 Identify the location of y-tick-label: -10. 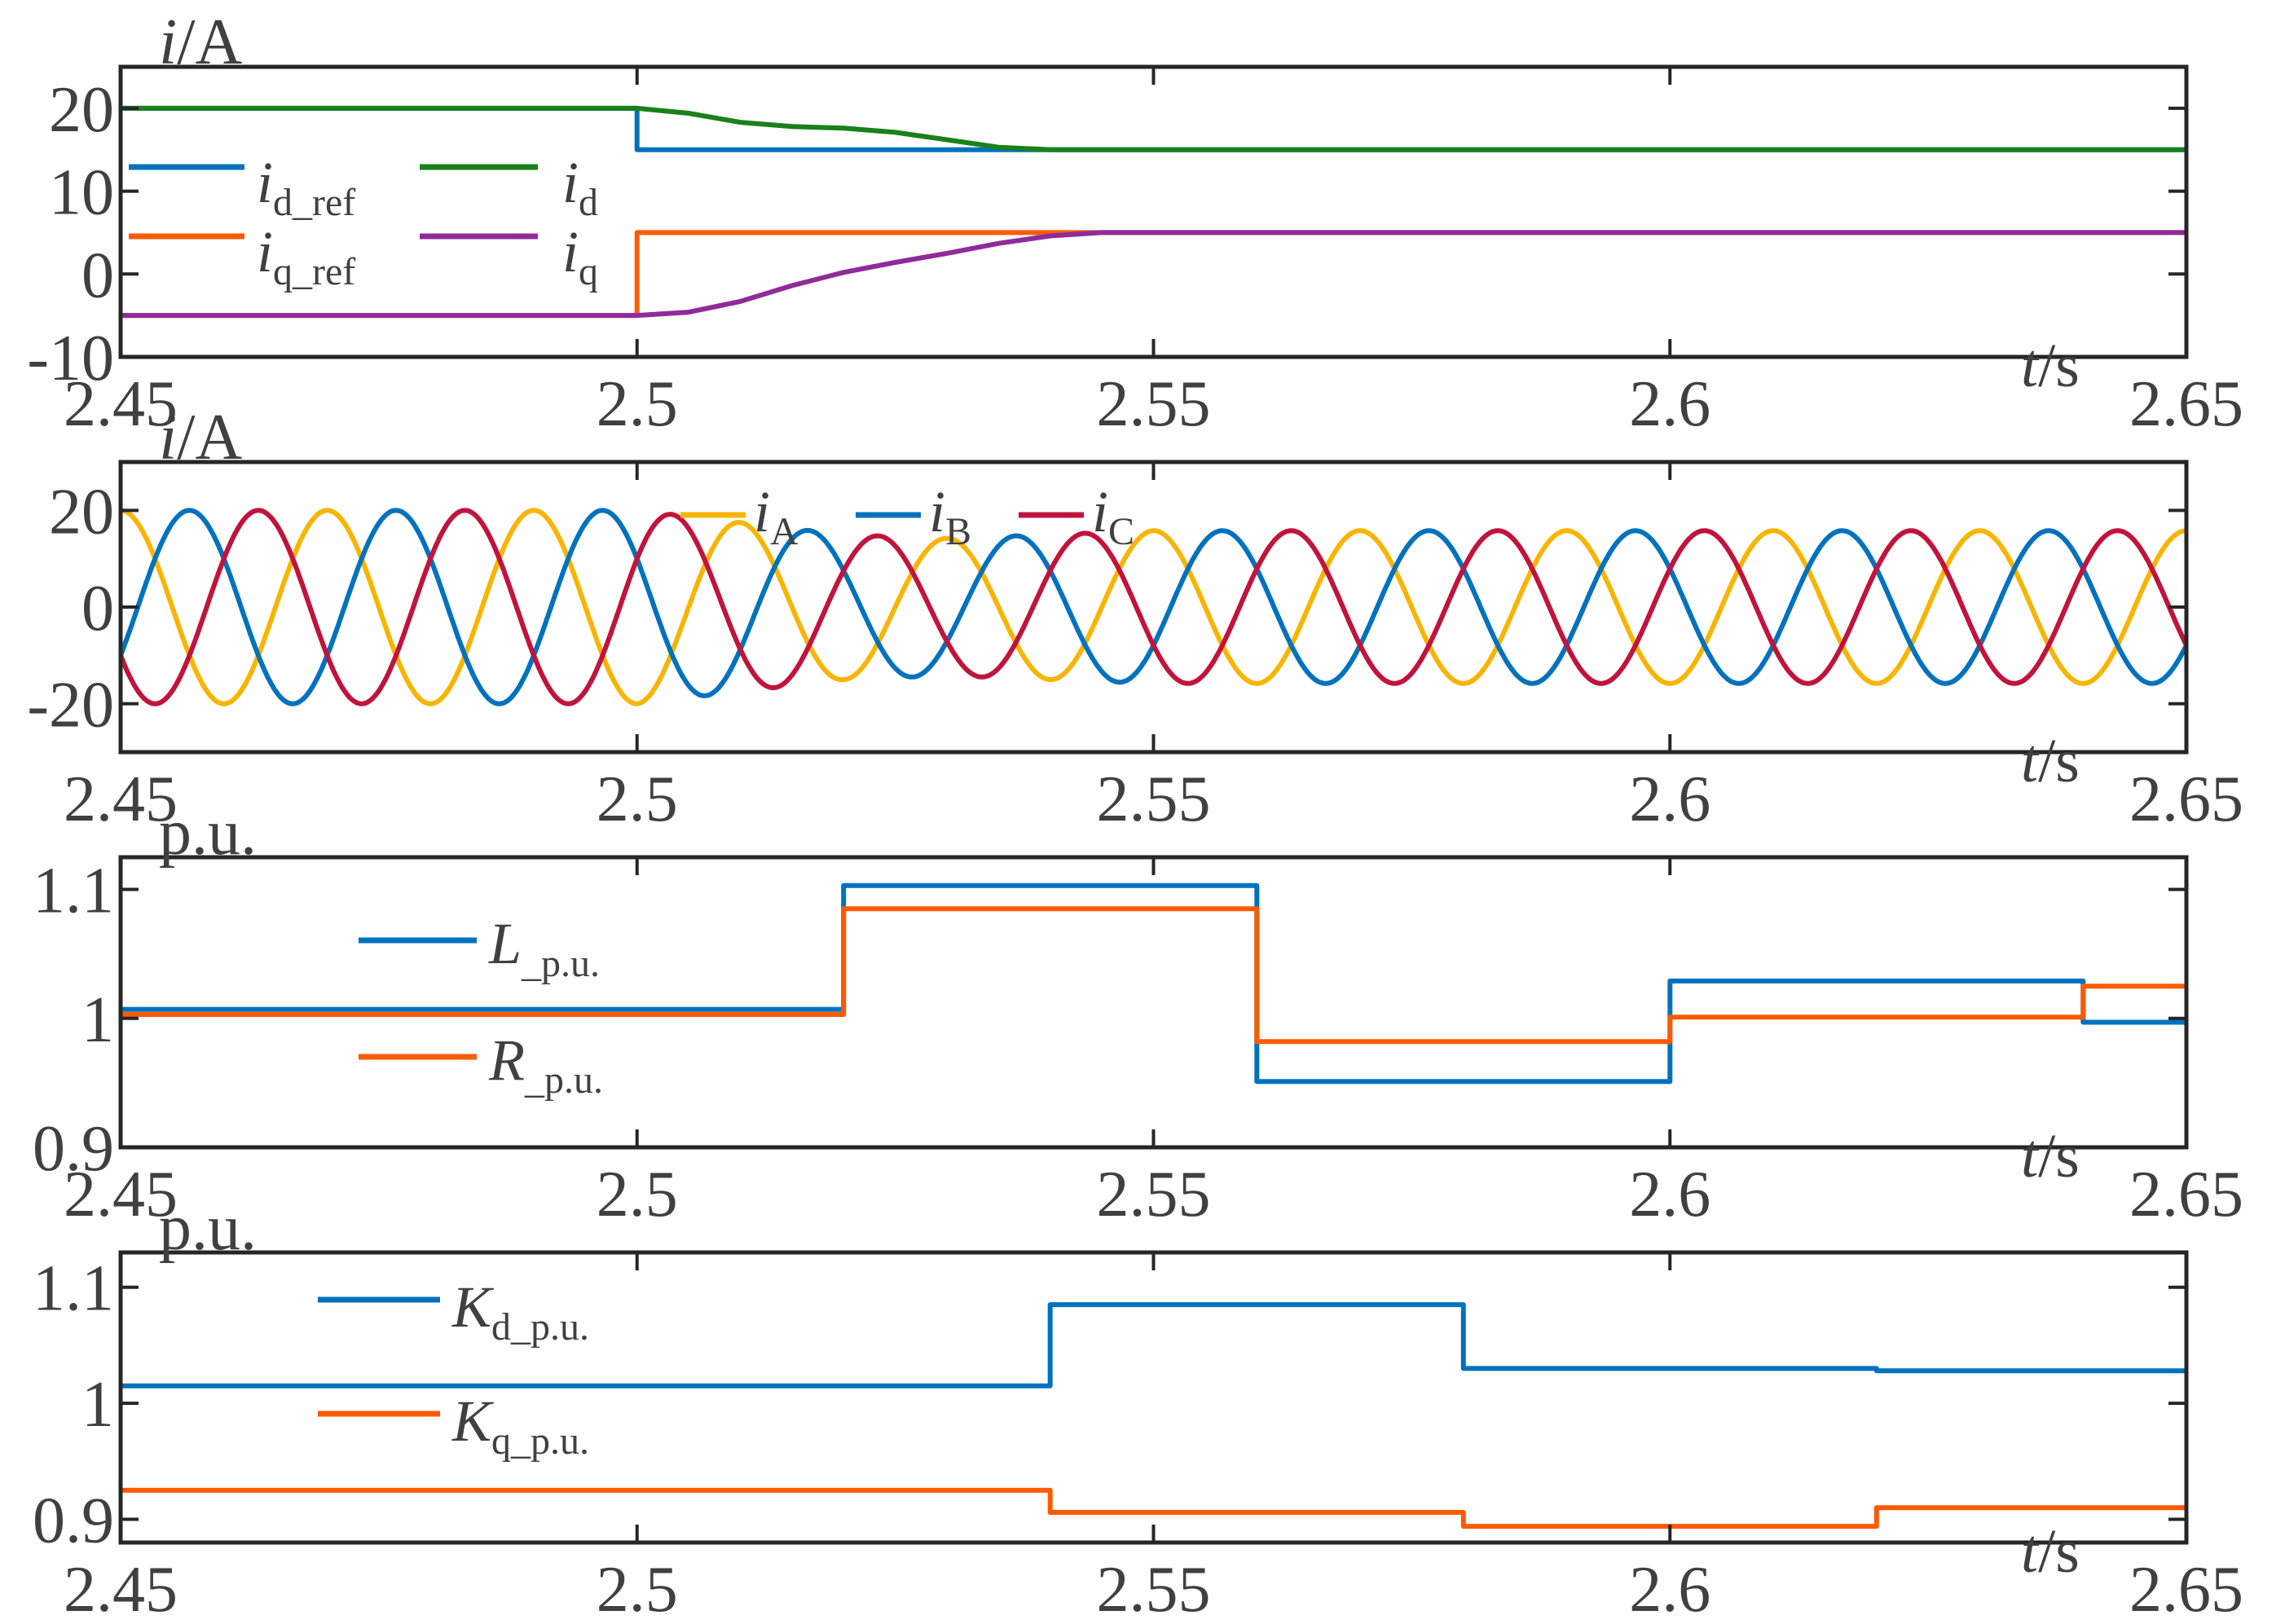
(70, 358).